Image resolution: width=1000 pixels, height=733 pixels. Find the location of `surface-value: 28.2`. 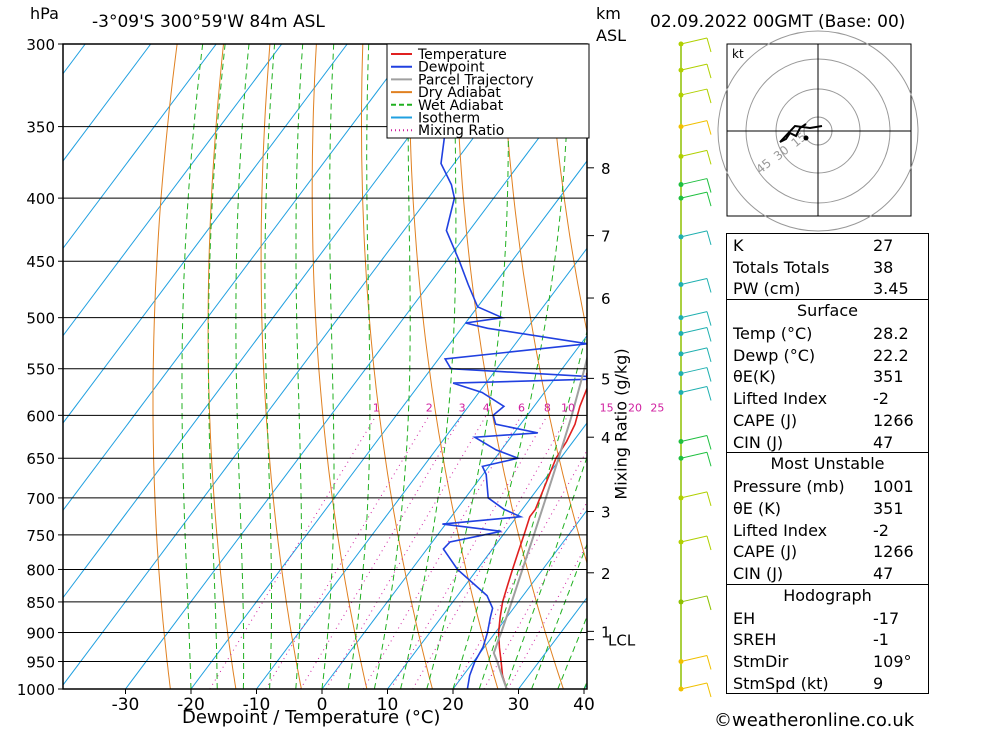

surface-value: 28.2 is located at coordinates (891, 334).